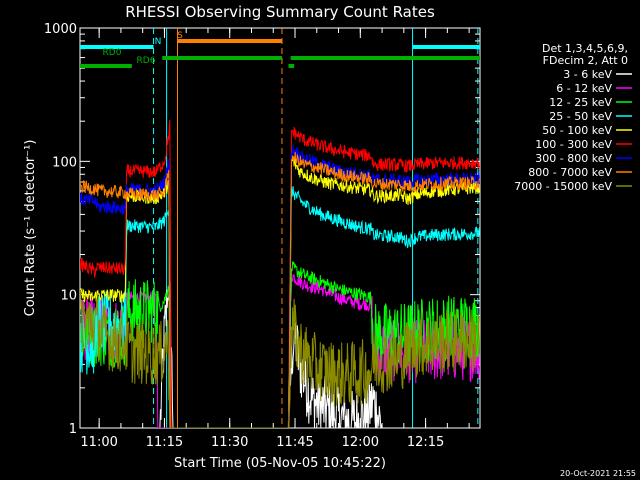  What do you see at coordinates (164, 442) in the screenshot?
I see `x-tick-label: 11:15` at bounding box center [164, 442].